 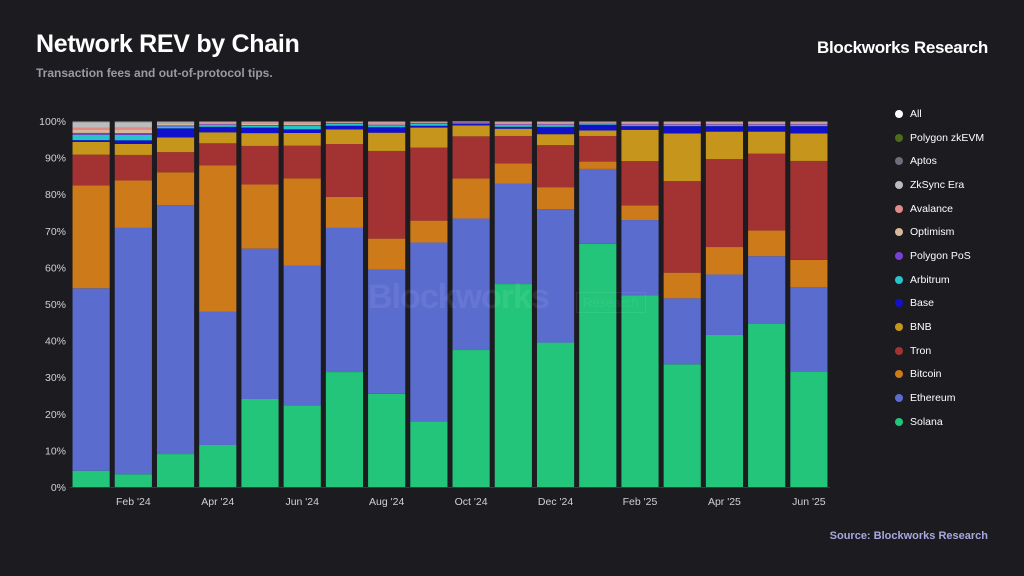 I want to click on legend-item-optimism: Optimism, so click(x=939, y=232).